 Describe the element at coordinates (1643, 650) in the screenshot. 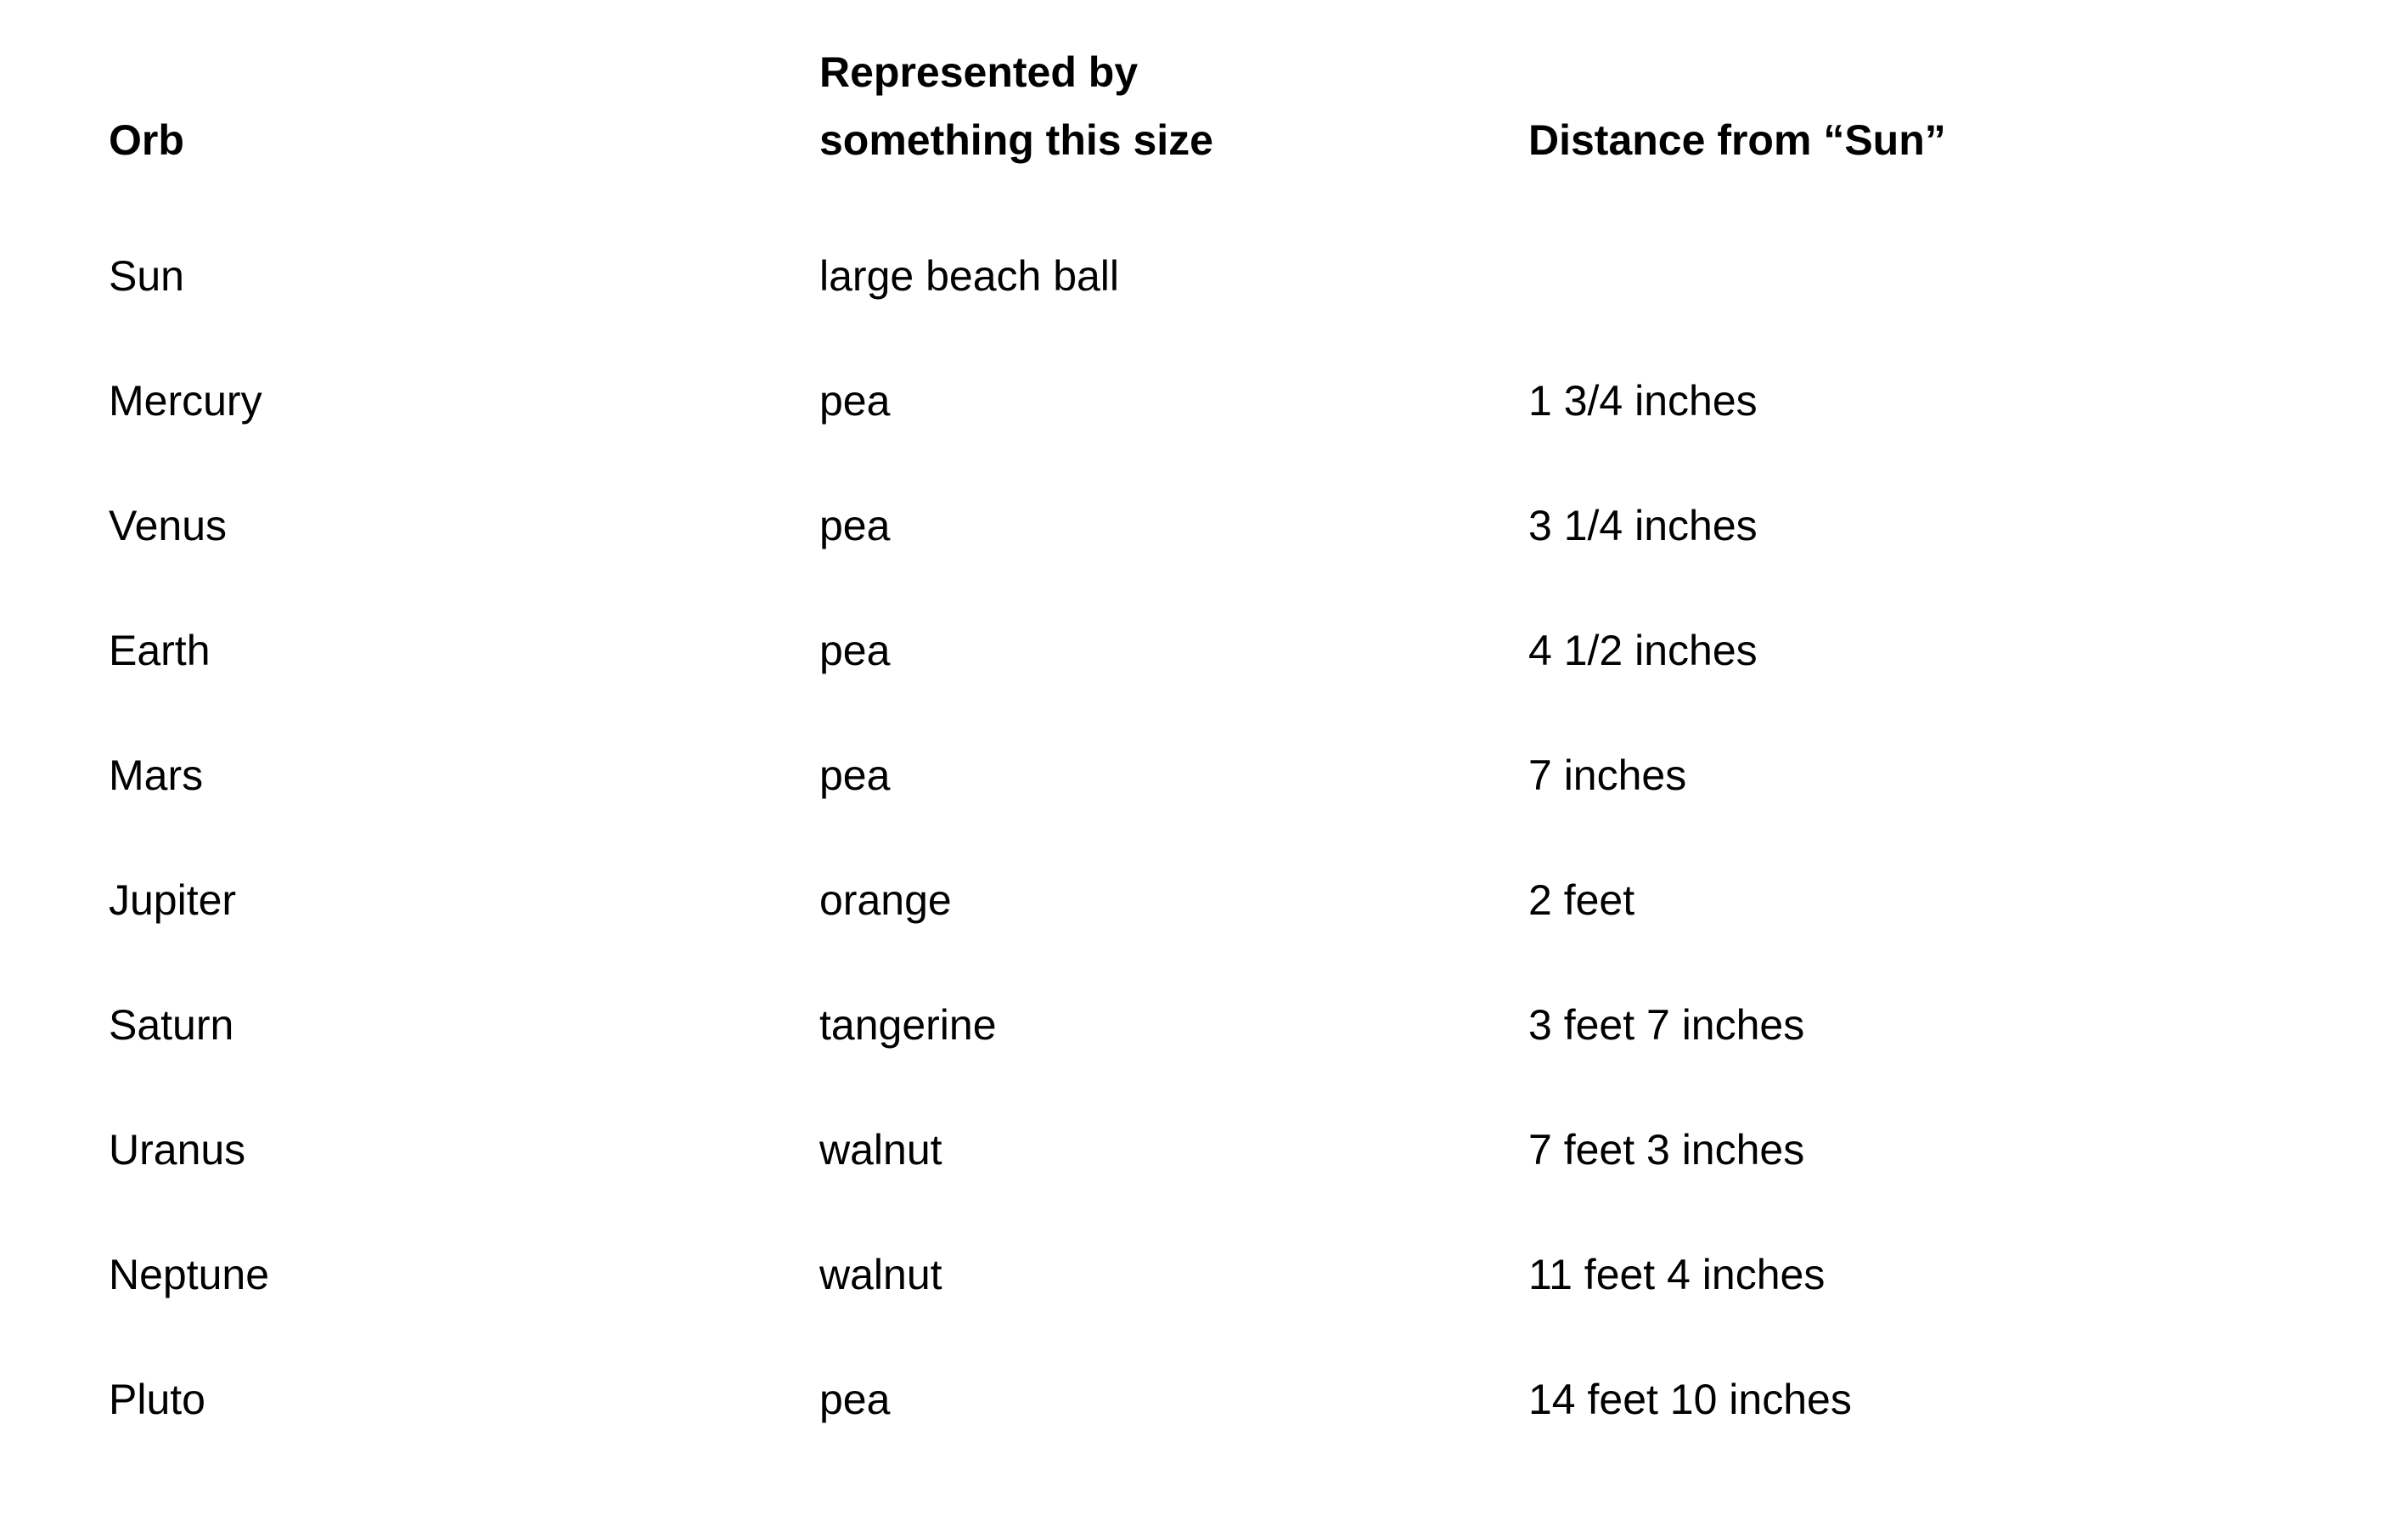

I see `distance-value: 4 1/2 inches` at that location.